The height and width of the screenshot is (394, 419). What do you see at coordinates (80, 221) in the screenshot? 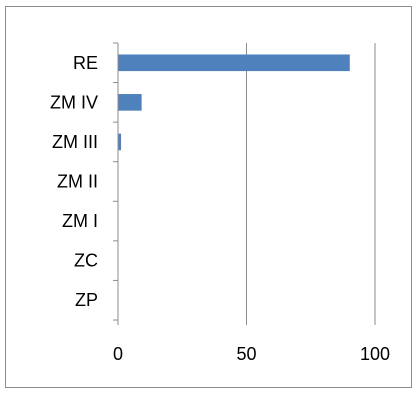
I see `category-label: ZM I` at bounding box center [80, 221].